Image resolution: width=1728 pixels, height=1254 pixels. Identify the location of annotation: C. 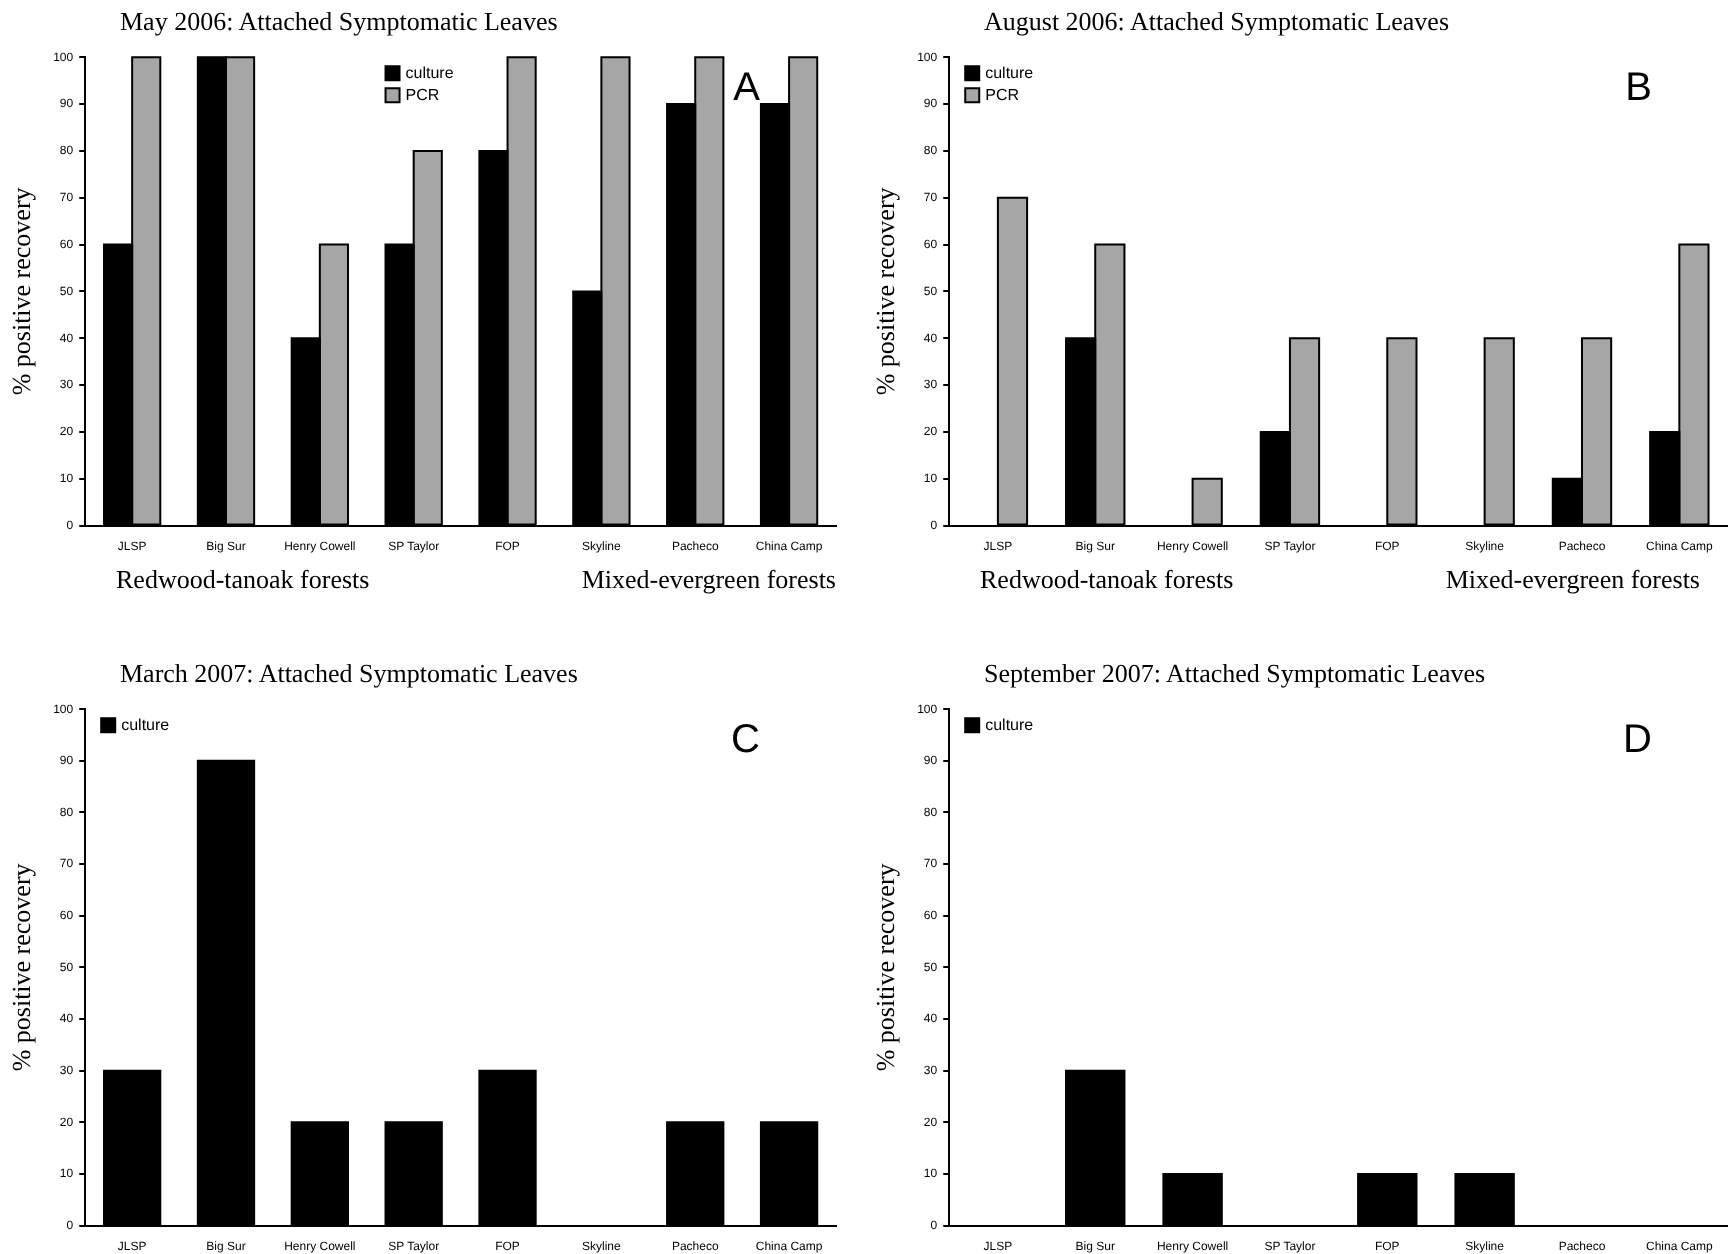
(745, 740).